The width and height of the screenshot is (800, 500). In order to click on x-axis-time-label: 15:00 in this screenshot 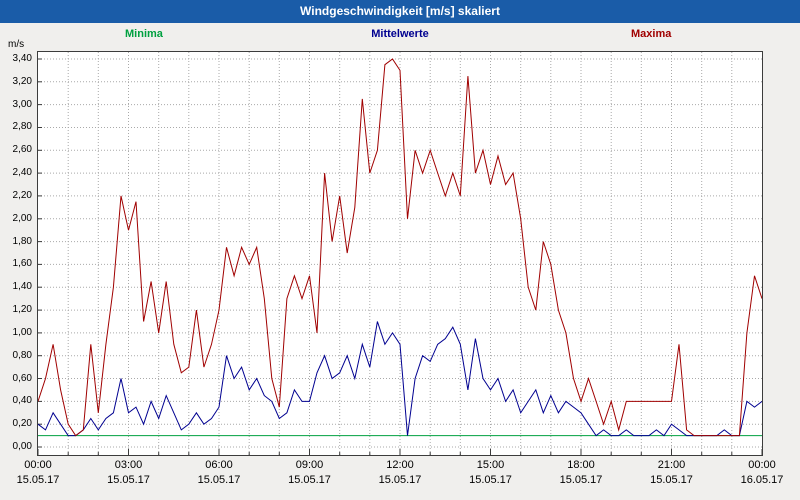, I will do `click(490, 465)`.